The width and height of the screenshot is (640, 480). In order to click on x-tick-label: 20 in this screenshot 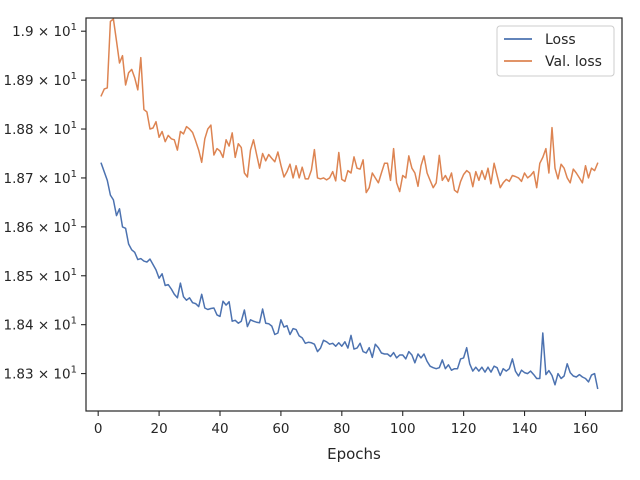, I will do `click(158, 429)`.